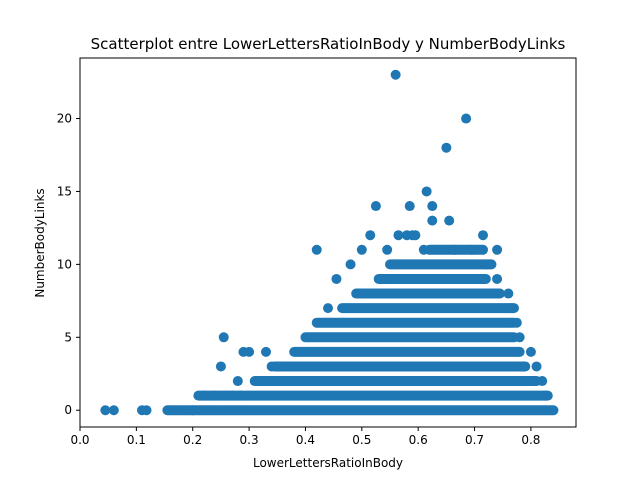  I want to click on y-tick-label: 15, so click(64, 191).